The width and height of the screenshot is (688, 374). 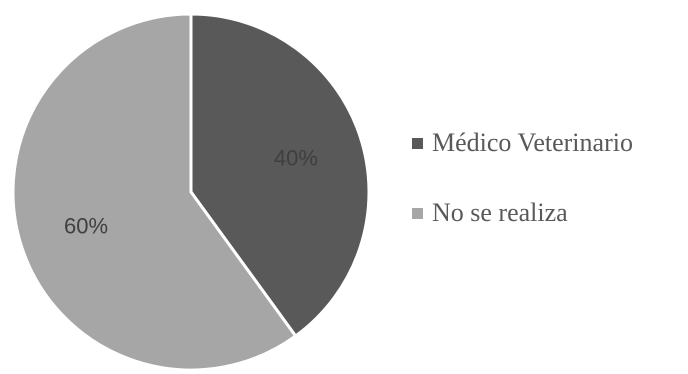 What do you see at coordinates (500, 212) in the screenshot?
I see `legend-label-no-se-realiza: No se realiza` at bounding box center [500, 212].